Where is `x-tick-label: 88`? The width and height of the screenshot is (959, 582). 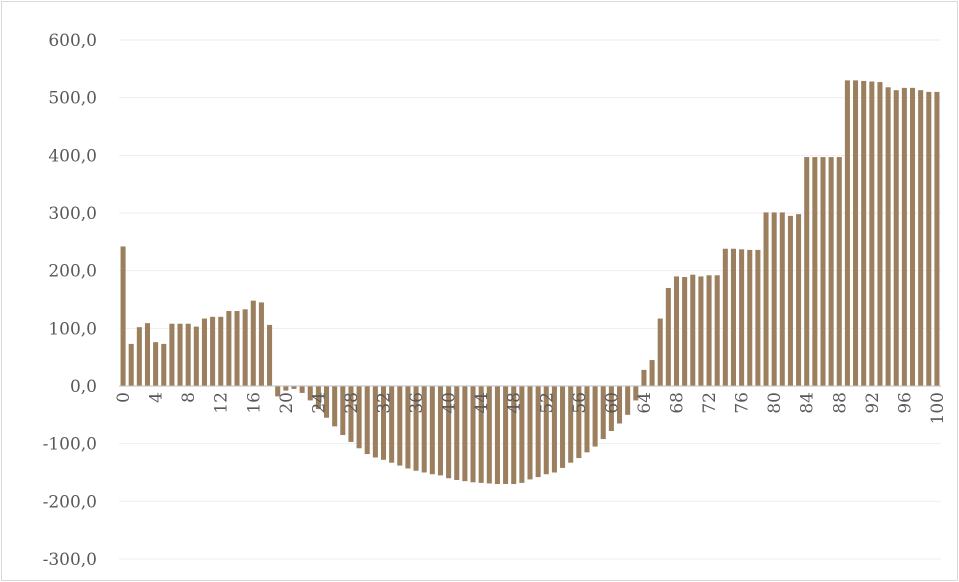 x-tick-label: 88 is located at coordinates (840, 403).